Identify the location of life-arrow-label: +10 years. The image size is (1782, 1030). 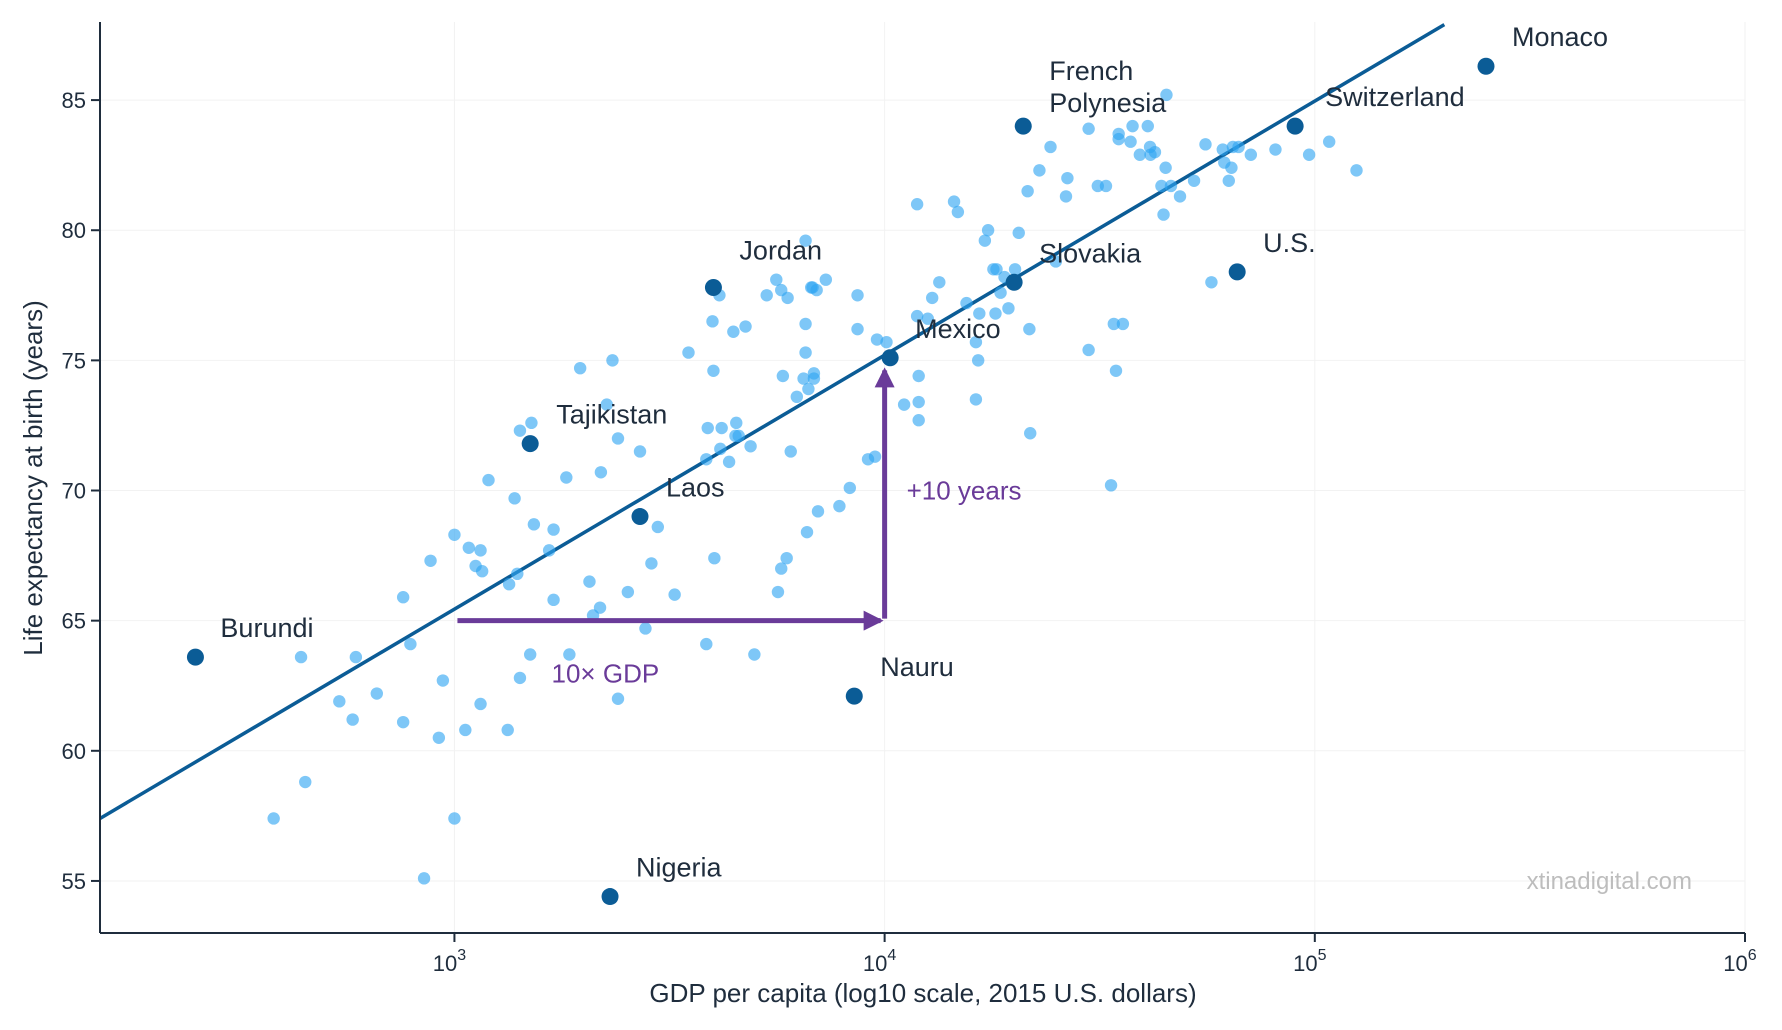
(964, 491).